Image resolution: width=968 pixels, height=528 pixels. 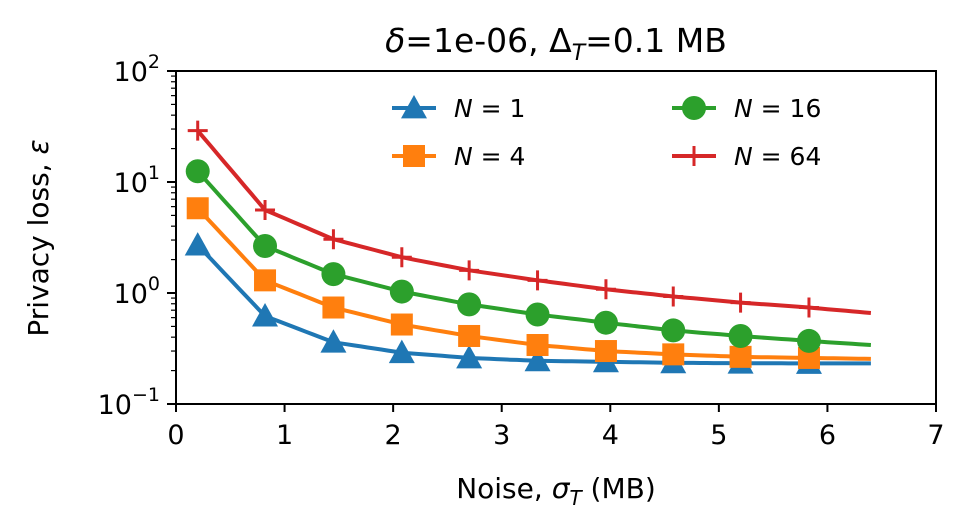 What do you see at coordinates (284, 435) in the screenshot?
I see `x-tick-label: 1` at bounding box center [284, 435].